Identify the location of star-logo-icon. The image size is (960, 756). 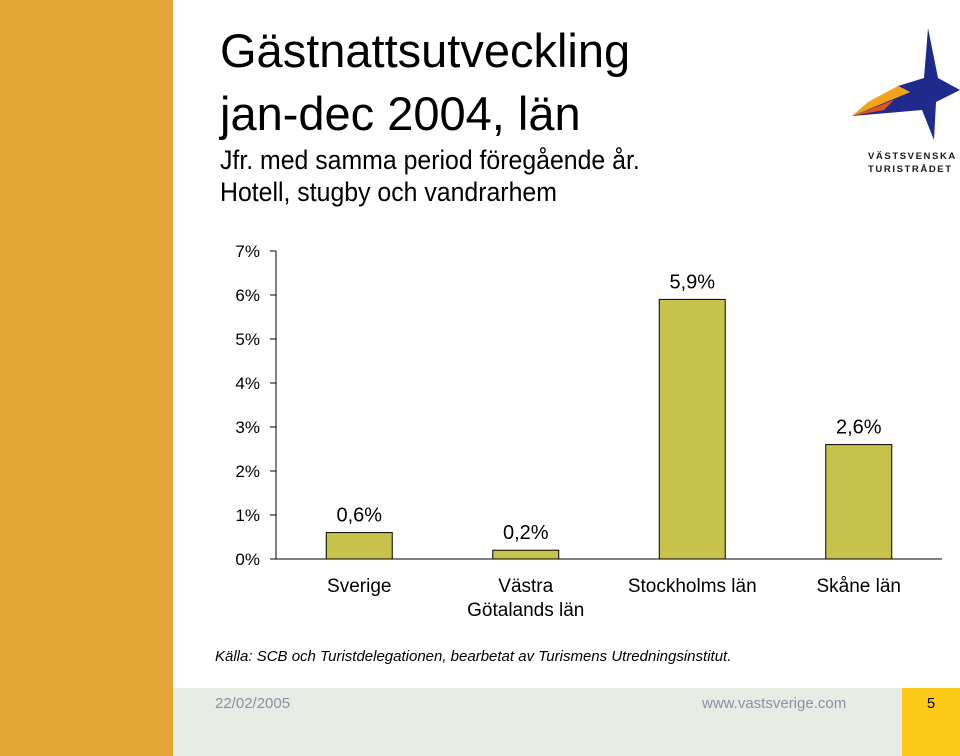
(906, 84).